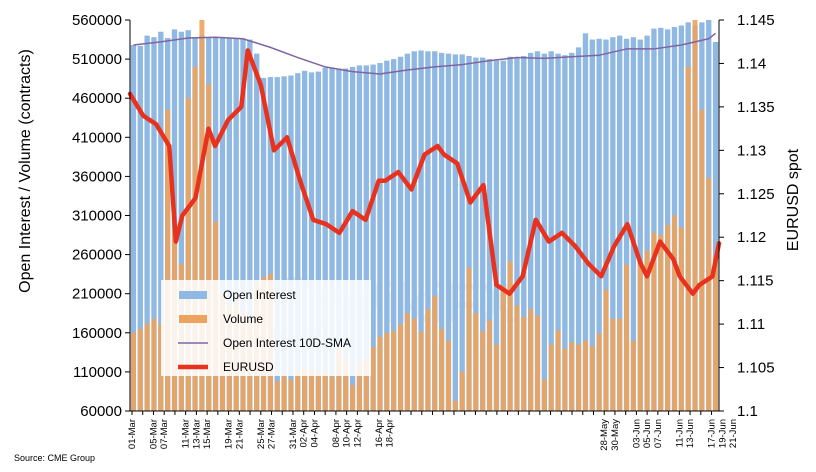 Image resolution: width=816 pixels, height=472 pixels. I want to click on left-tick-label: 210000, so click(97, 294).